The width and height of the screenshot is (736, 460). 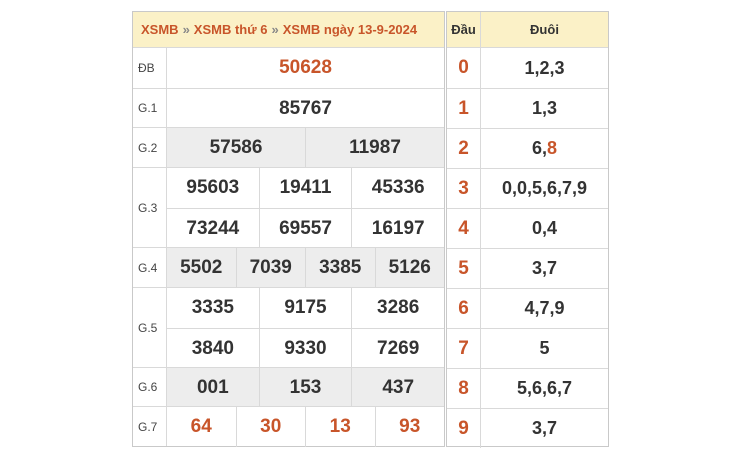 I want to click on dau-duoi-row: 3 0,0,5,6,7,9, so click(x=527, y=188).